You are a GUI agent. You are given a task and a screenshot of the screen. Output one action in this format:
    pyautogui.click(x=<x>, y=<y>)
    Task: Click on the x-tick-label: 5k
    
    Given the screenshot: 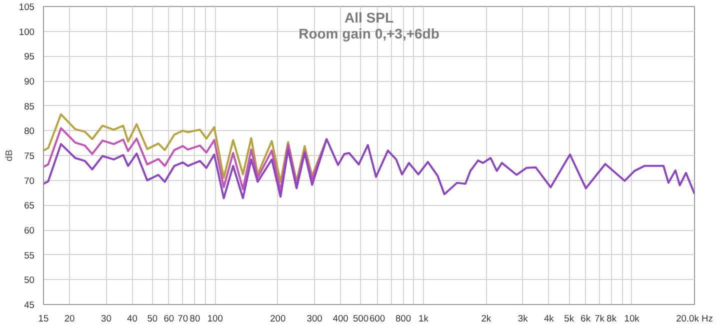 What is the action you would take?
    pyautogui.click(x=569, y=319)
    